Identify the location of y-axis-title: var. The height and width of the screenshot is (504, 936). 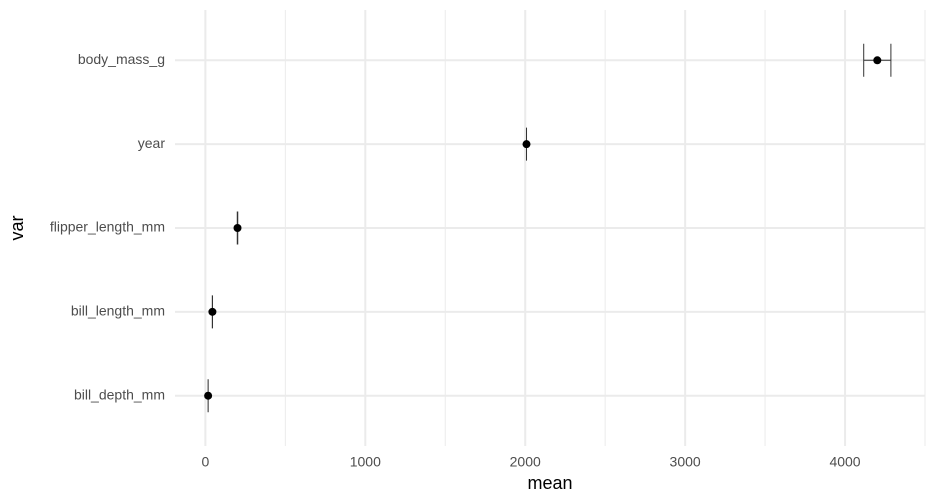
(17, 227).